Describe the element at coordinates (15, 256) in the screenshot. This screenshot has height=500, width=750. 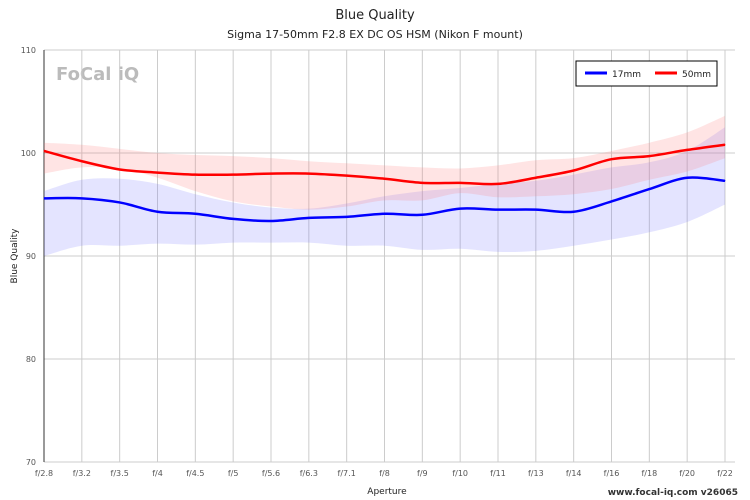
I see `y-axis-label: Blue Quality` at that location.